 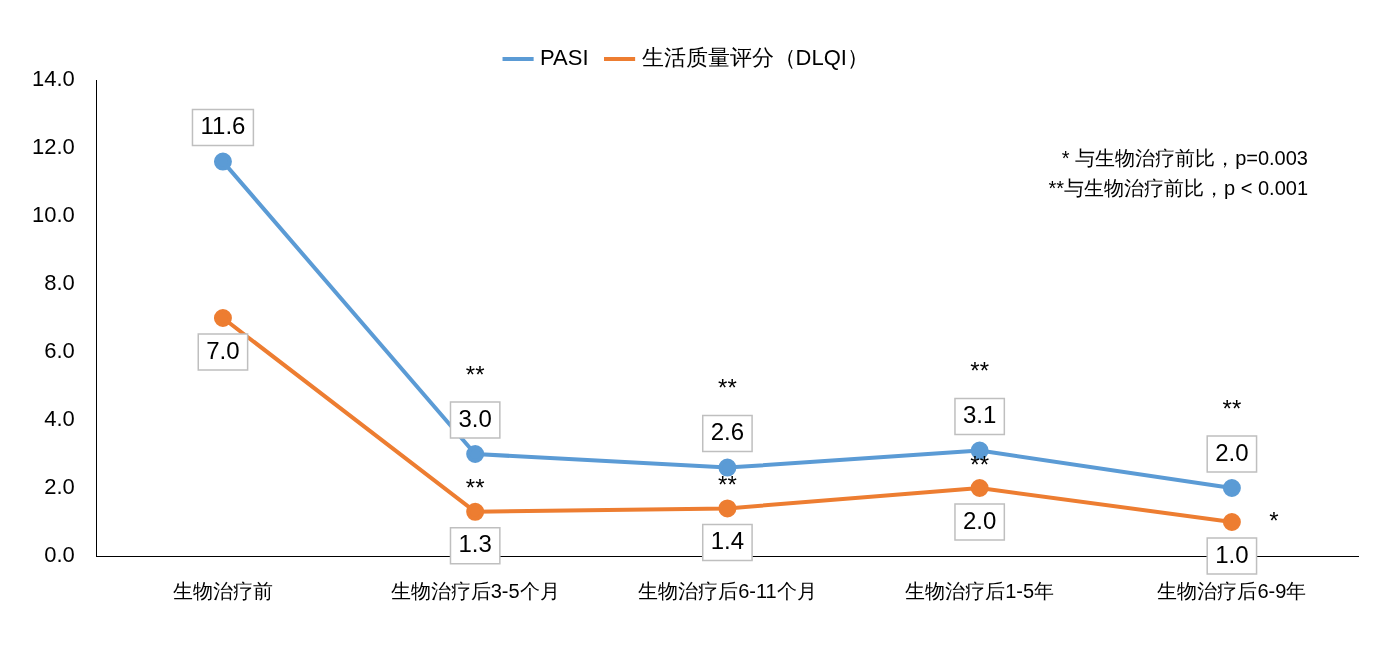 What do you see at coordinates (1178, 188) in the screenshot?
I see `annotation: **与生物治疗前比，p < 0.001` at bounding box center [1178, 188].